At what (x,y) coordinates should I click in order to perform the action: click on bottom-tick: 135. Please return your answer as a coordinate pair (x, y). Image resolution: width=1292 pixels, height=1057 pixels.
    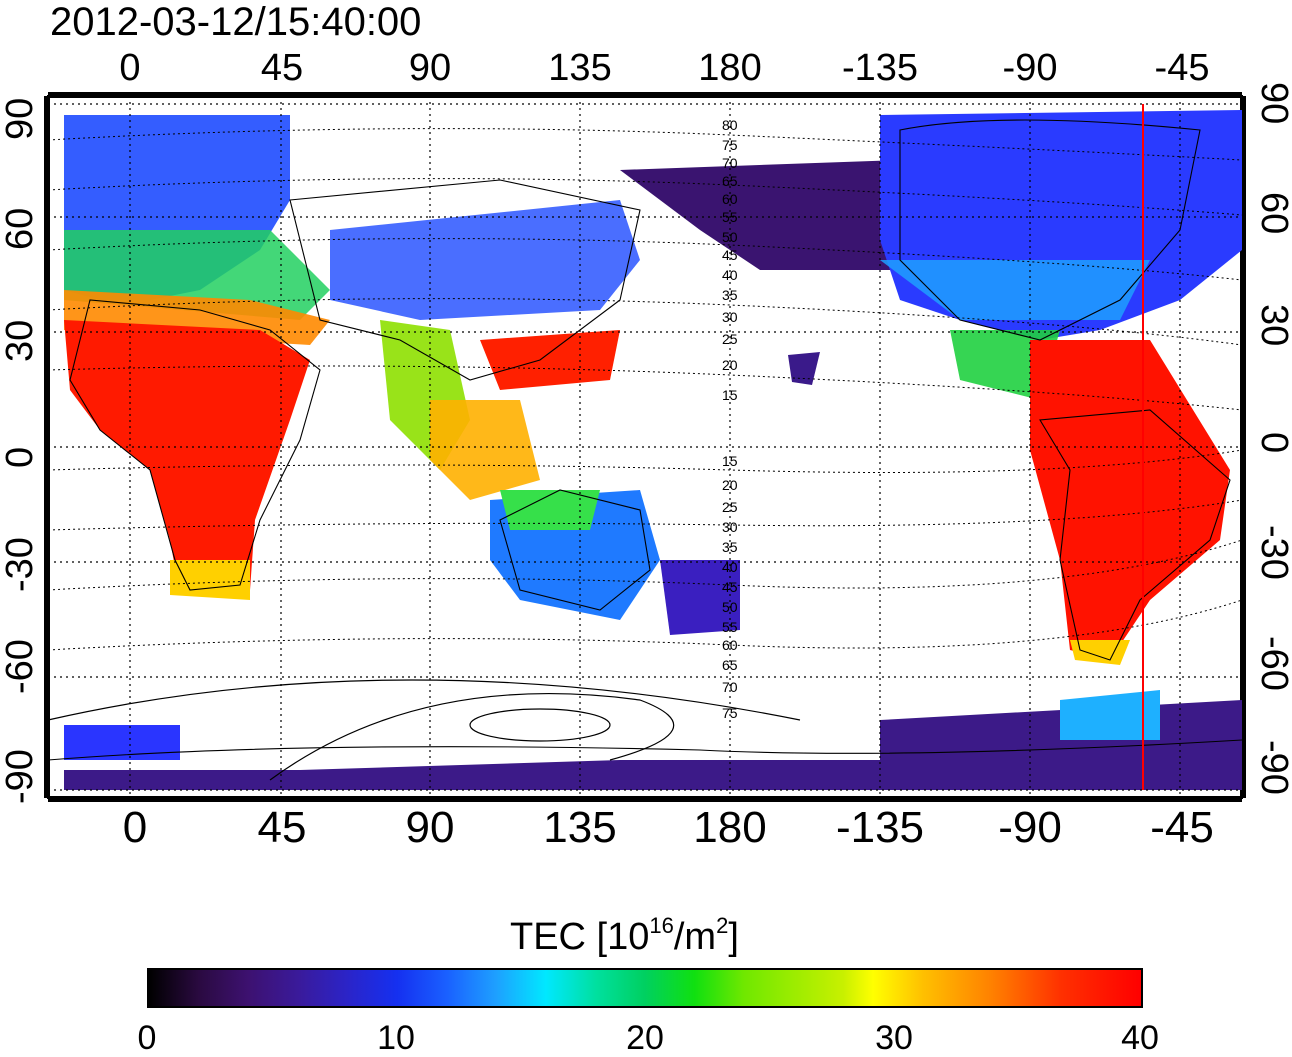
    Looking at the image, I should click on (580, 827).